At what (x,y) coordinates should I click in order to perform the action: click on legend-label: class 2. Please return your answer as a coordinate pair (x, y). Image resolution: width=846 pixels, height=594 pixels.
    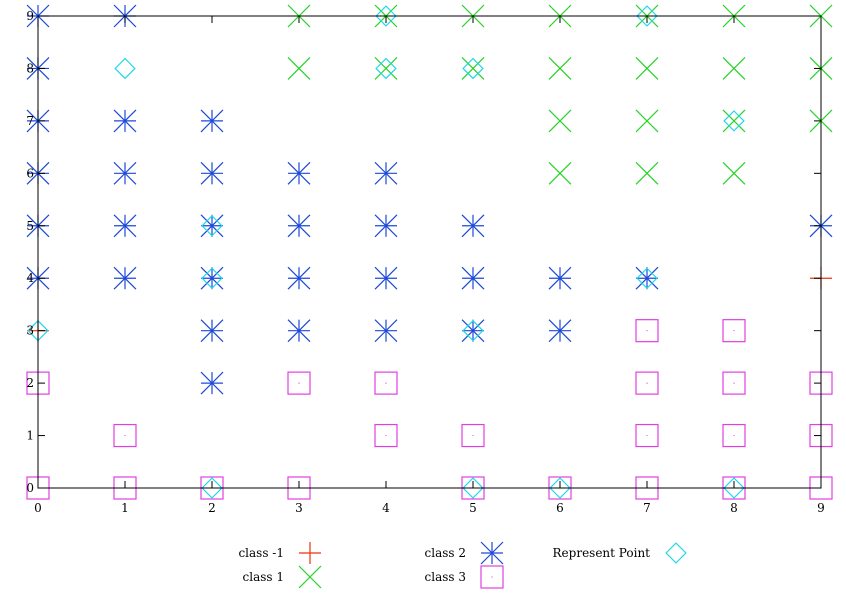
    Looking at the image, I should click on (445, 553).